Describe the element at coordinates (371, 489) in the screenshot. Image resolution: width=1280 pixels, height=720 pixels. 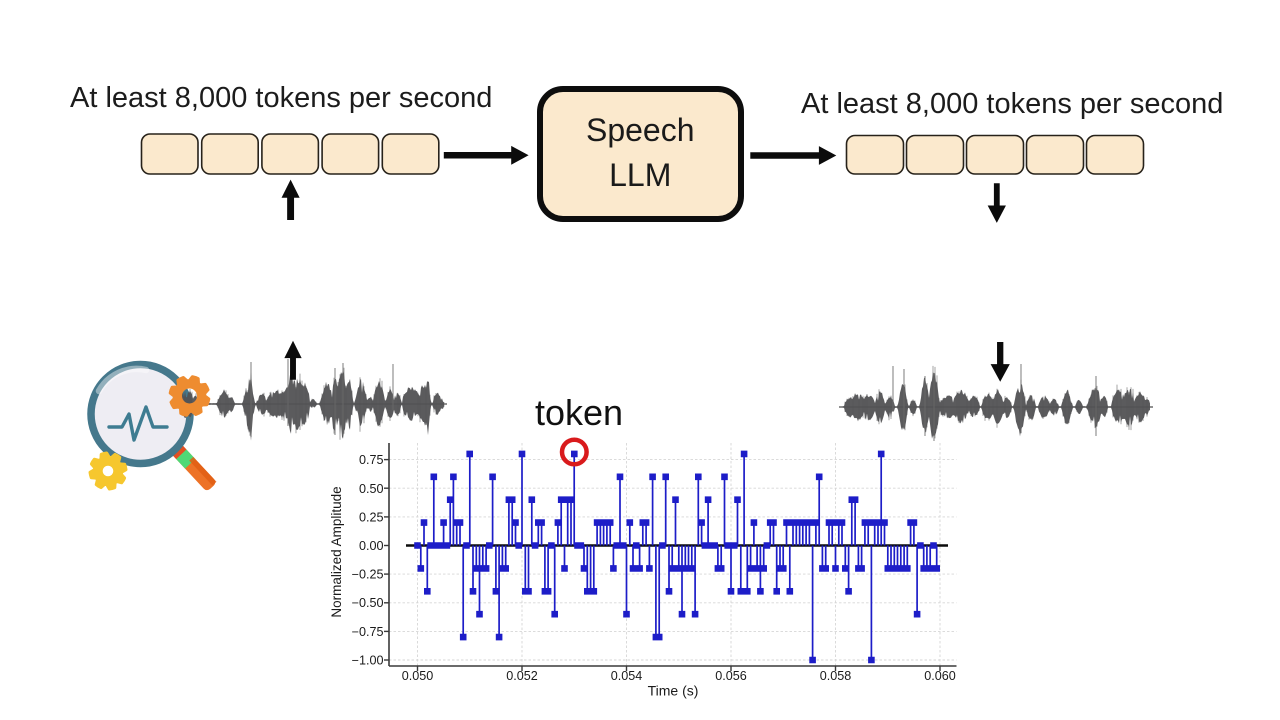
I see `svg-text: 0.50` at that location.